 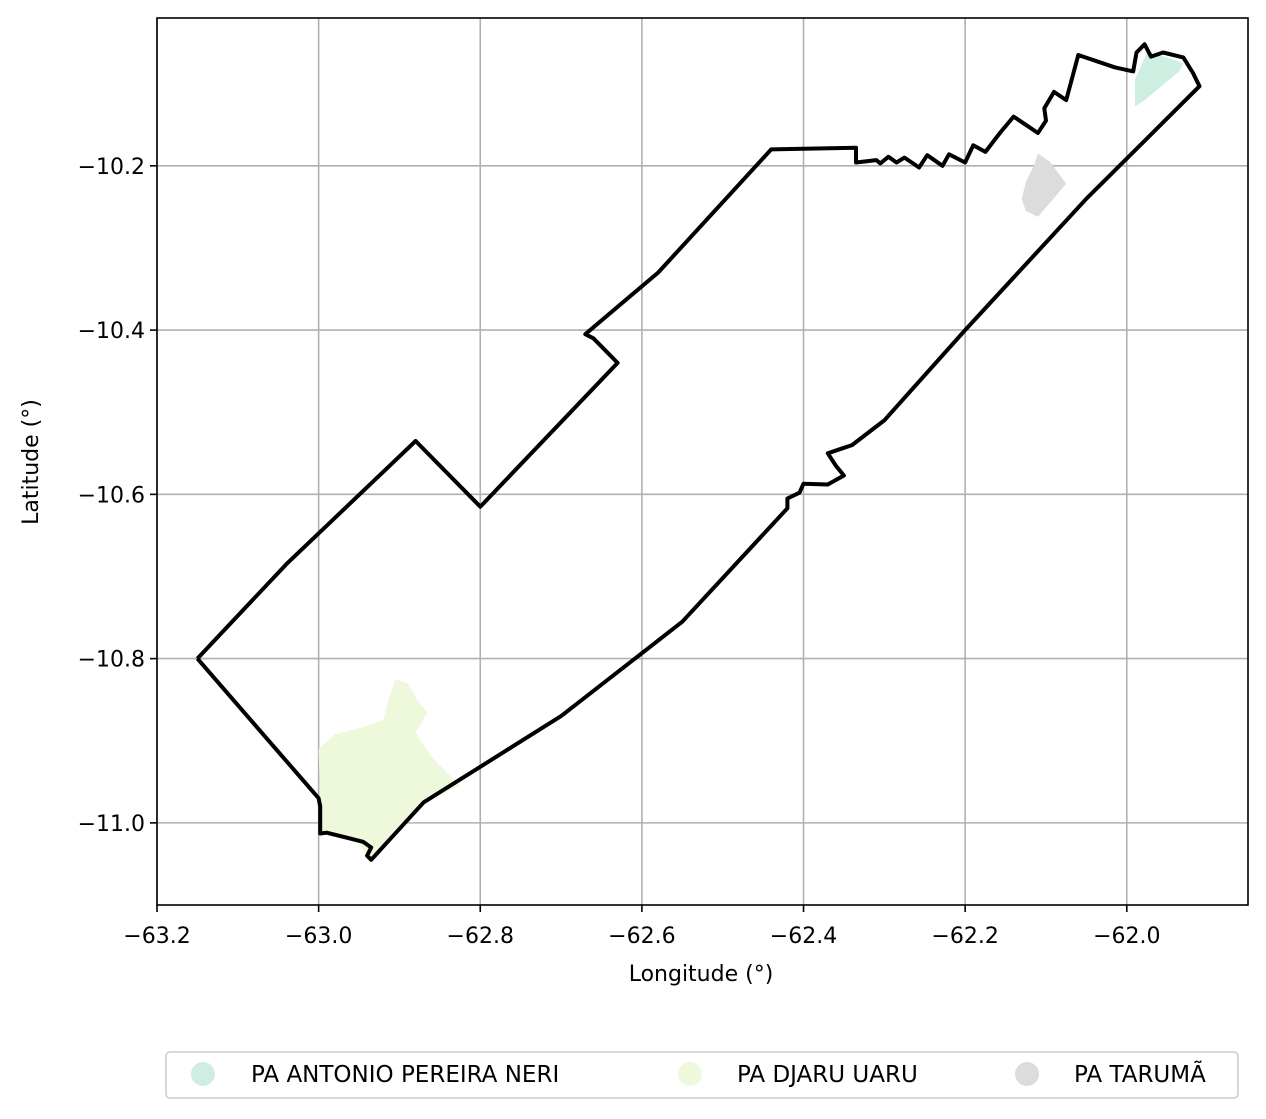 I want to click on area-pa-taruma, so click(x=1044, y=185).